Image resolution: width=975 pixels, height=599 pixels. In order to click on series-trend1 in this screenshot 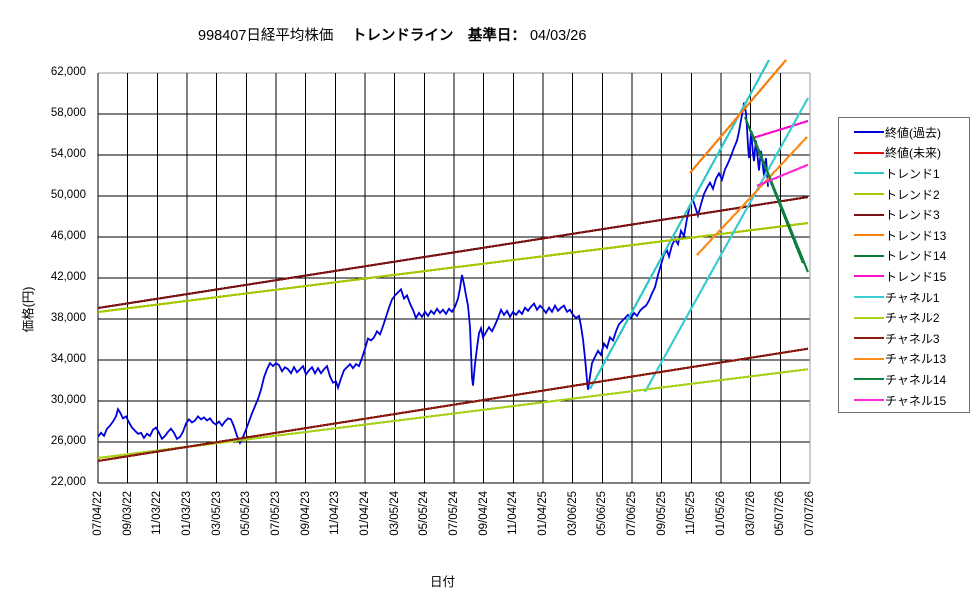, I will do `click(679, 224)`.